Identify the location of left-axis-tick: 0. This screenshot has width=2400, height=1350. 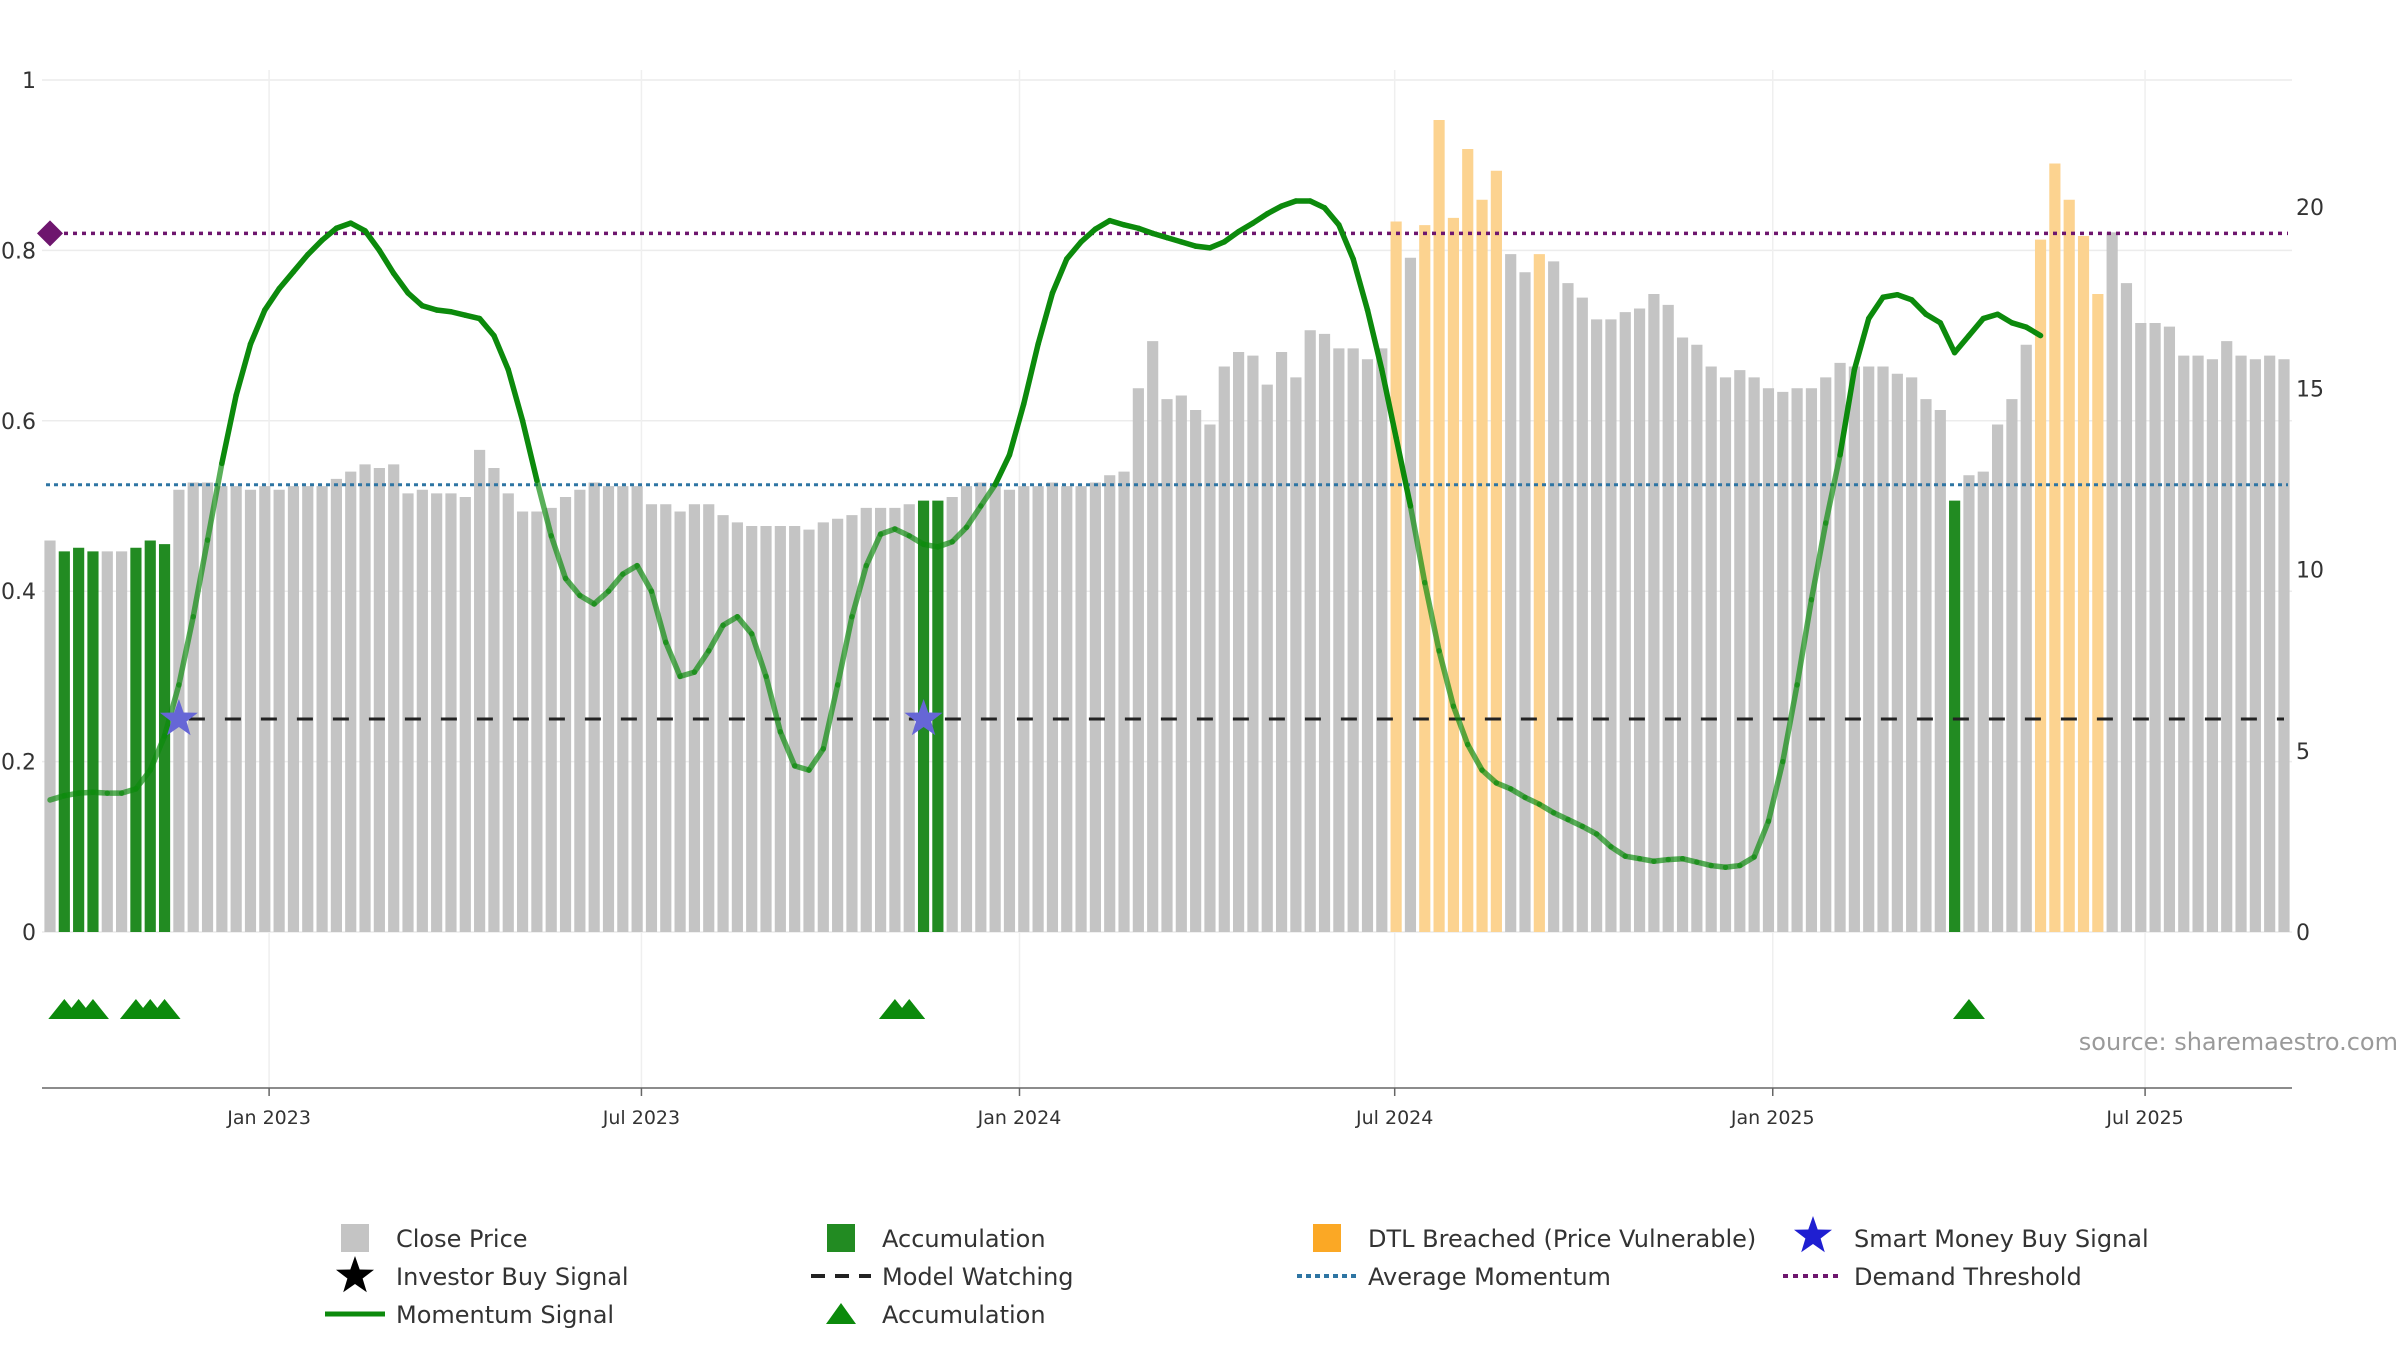
(29, 933).